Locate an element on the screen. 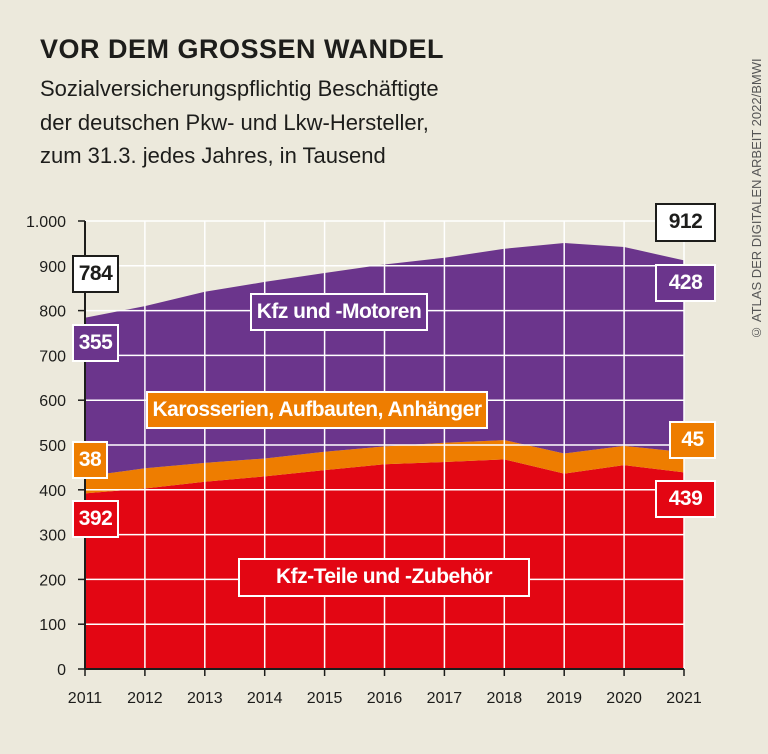 The width and height of the screenshot is (768, 754). x-tick-label: 2020 is located at coordinates (624, 698).